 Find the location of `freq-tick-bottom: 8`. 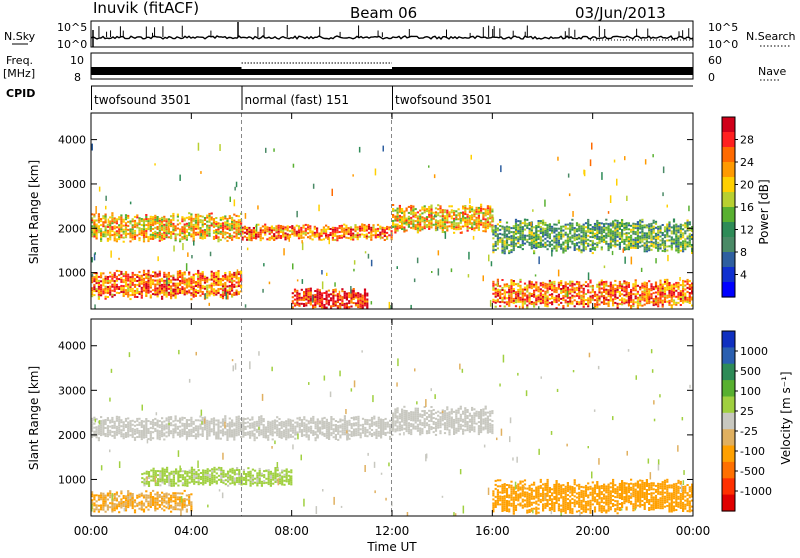

freq-tick-bottom: 8 is located at coordinates (77, 77).